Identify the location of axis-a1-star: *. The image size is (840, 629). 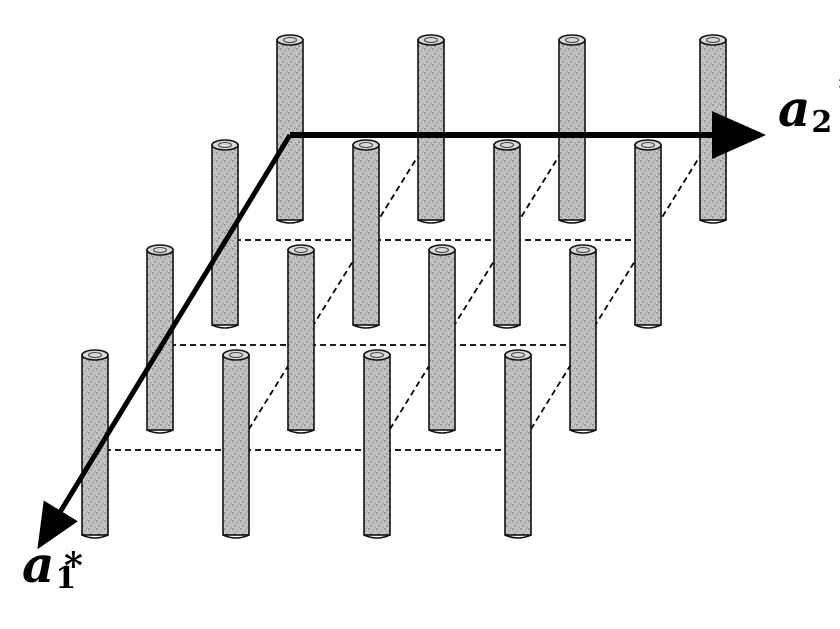
(73, 566).